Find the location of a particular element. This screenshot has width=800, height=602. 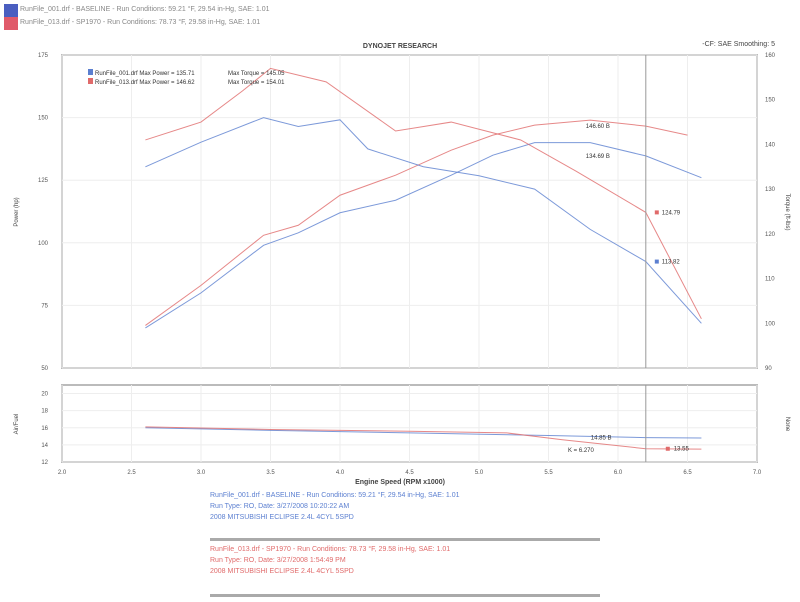

chart-title: DYNOJET RESEARCH is located at coordinates (400, 46).